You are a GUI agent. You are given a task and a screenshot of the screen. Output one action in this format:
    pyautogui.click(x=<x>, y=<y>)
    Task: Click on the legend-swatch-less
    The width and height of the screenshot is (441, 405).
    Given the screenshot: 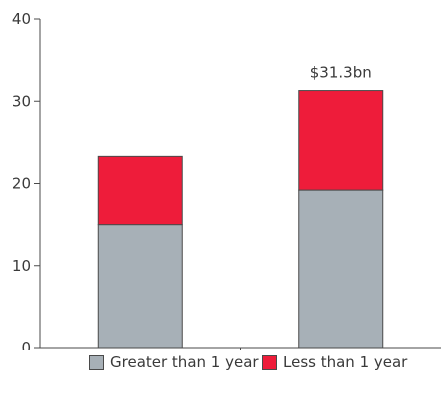 What is the action you would take?
    pyautogui.click(x=269, y=362)
    